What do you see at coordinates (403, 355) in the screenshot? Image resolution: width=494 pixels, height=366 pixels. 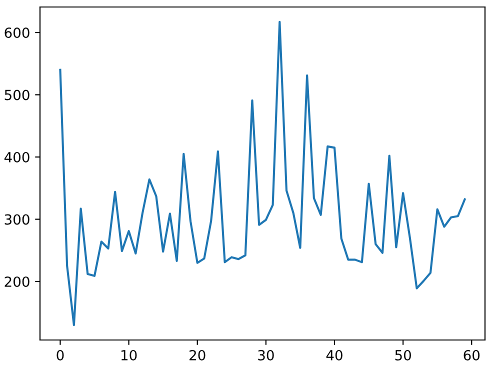 I see `x-tick-label: 50` at bounding box center [403, 355].